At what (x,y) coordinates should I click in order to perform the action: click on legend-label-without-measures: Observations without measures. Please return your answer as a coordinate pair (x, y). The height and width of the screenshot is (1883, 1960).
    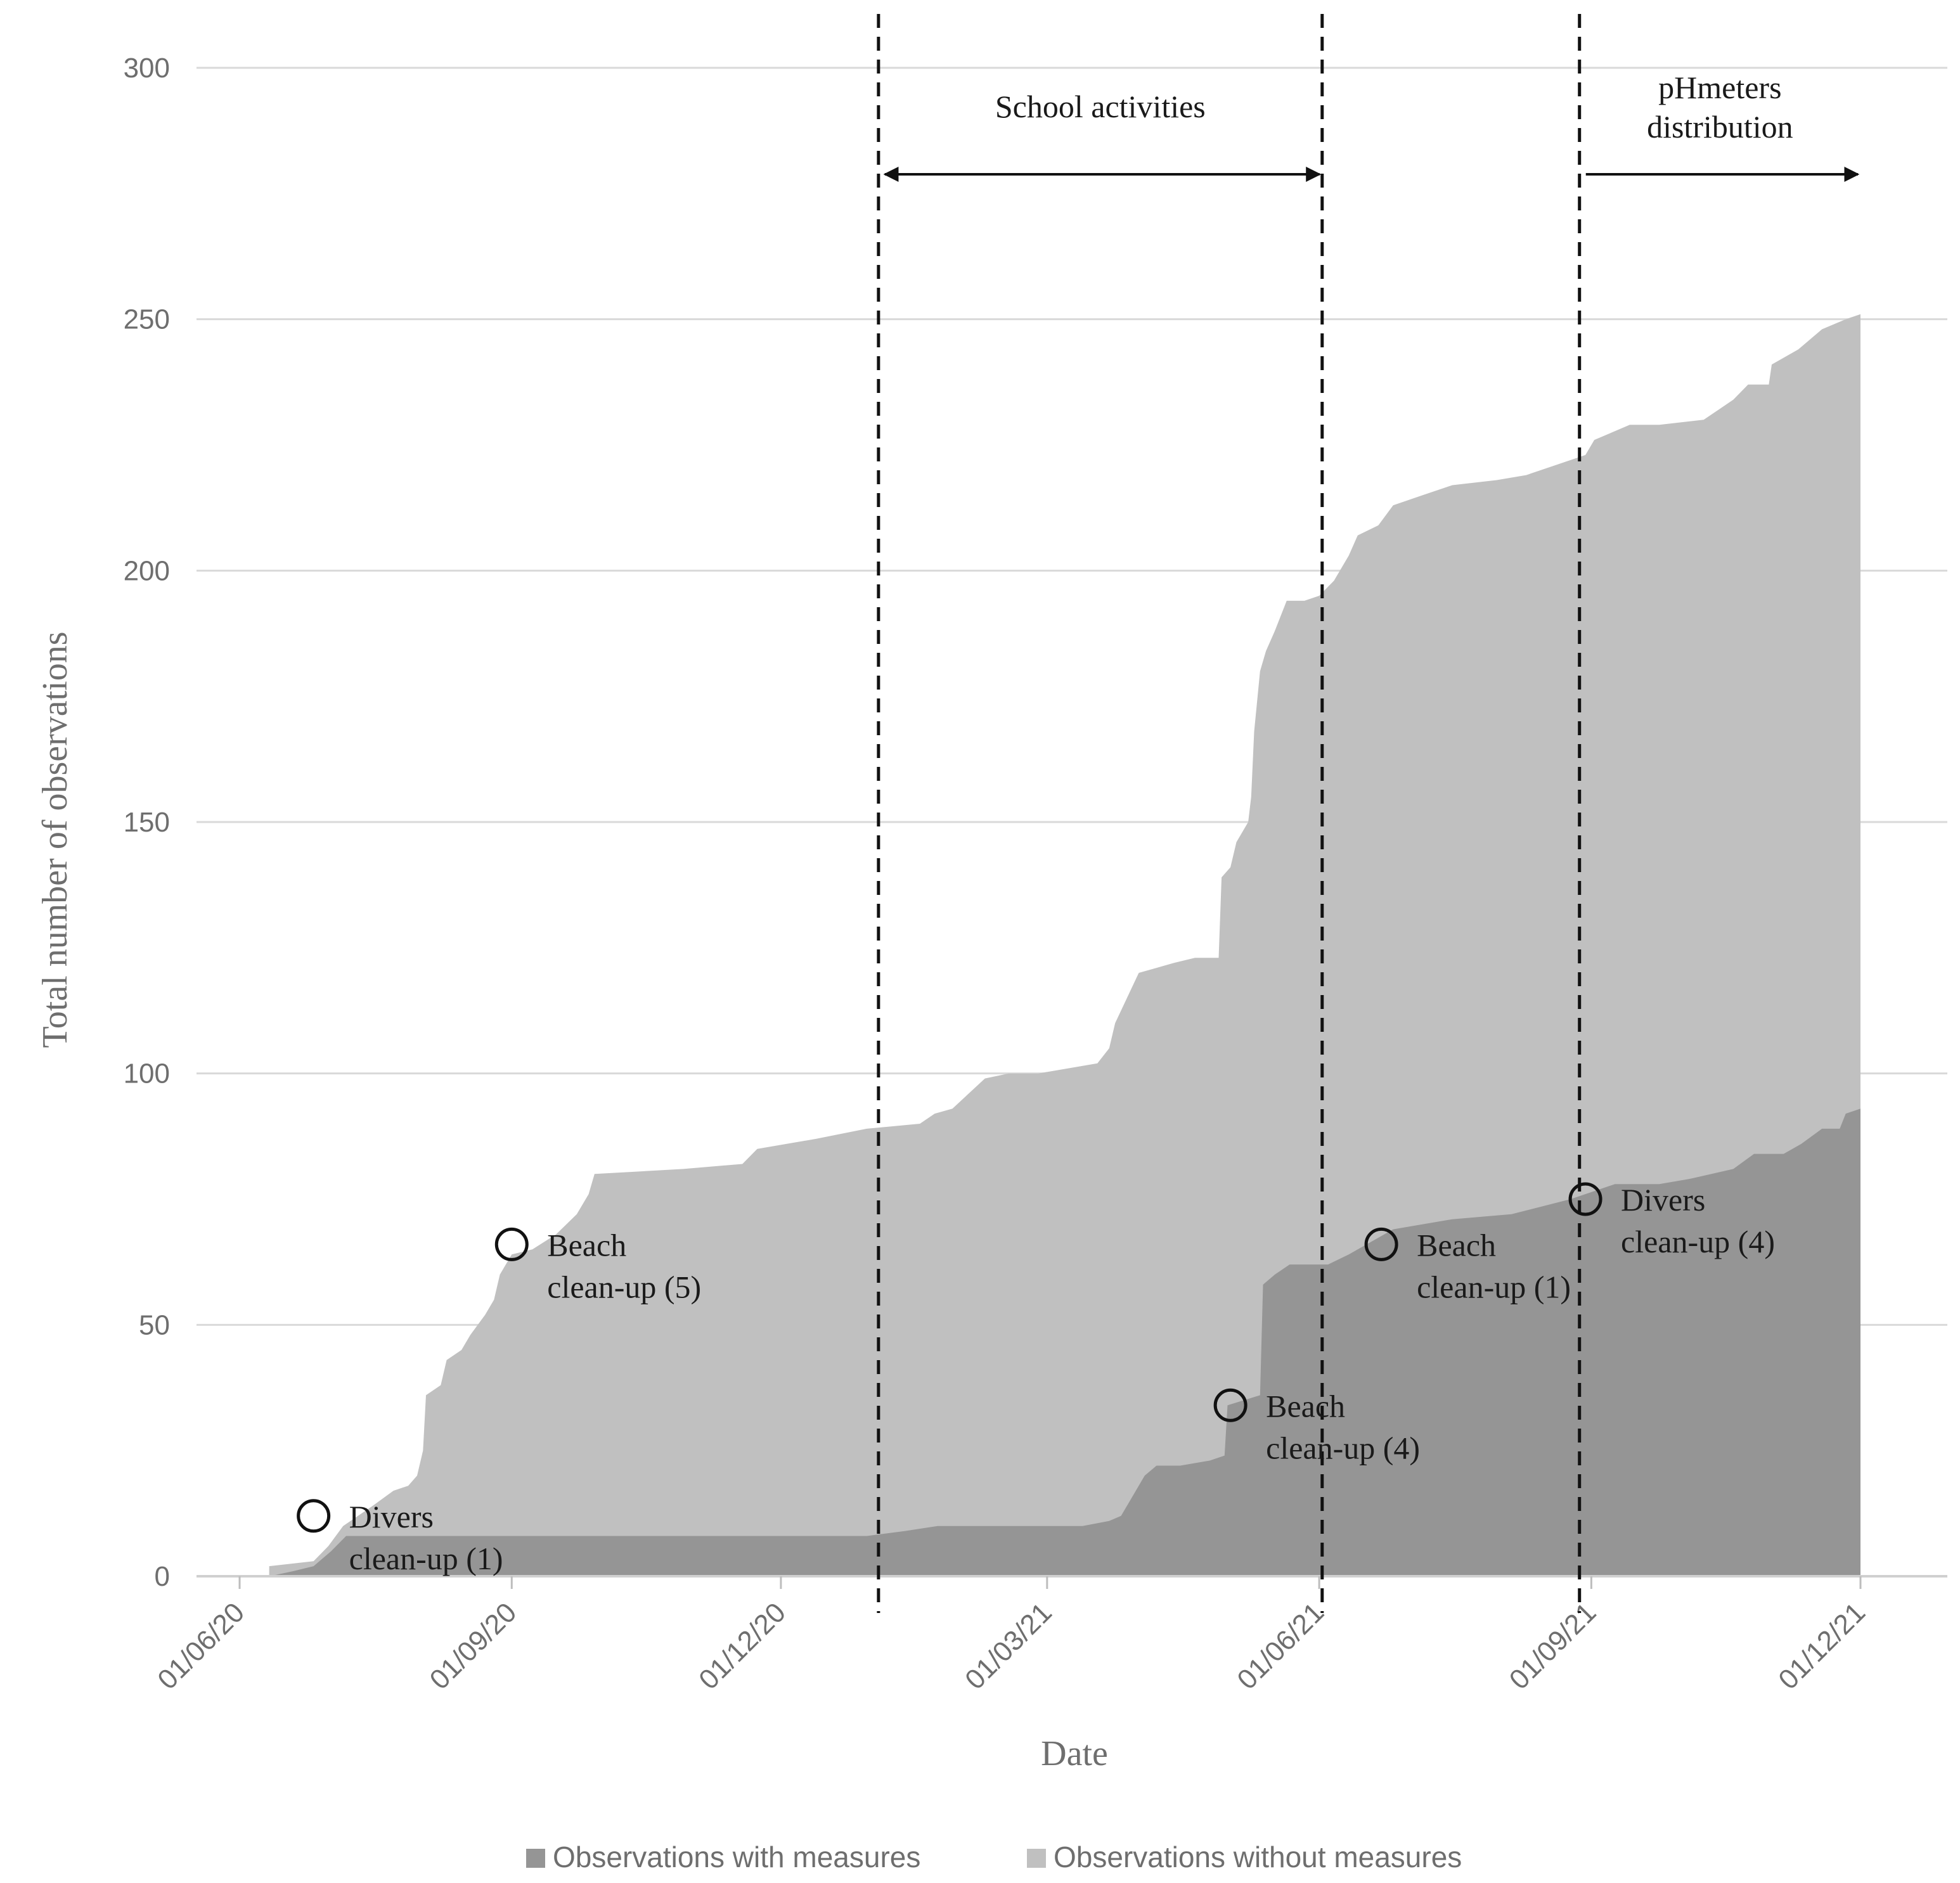
    Looking at the image, I should click on (1258, 1857).